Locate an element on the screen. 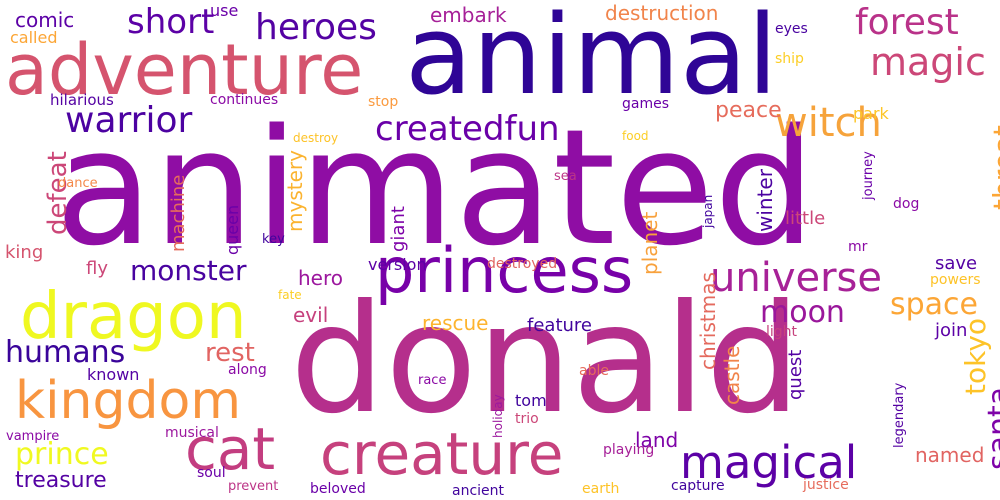 The width and height of the screenshot is (1000, 500). word-land: land is located at coordinates (657, 440).